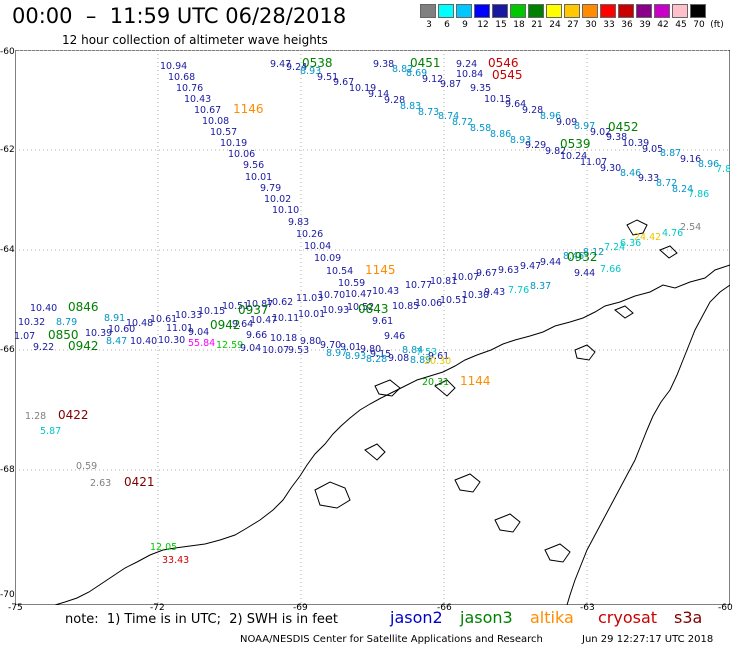  I want to click on legend-label: 15, so click(501, 25).